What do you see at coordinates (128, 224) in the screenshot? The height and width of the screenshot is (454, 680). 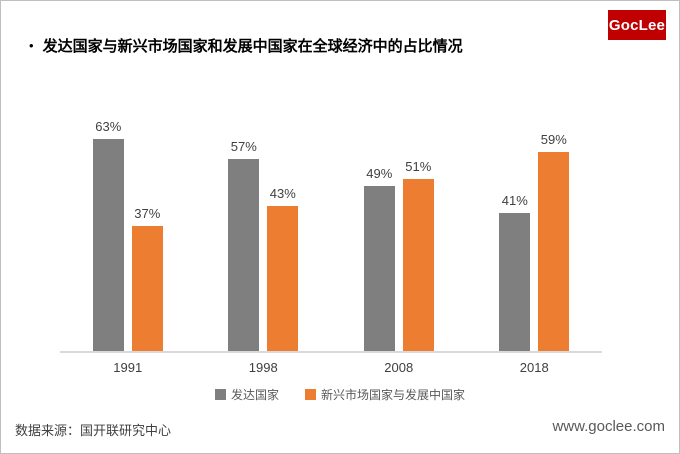 I see `bar-group: 63% 37%` at bounding box center [128, 224].